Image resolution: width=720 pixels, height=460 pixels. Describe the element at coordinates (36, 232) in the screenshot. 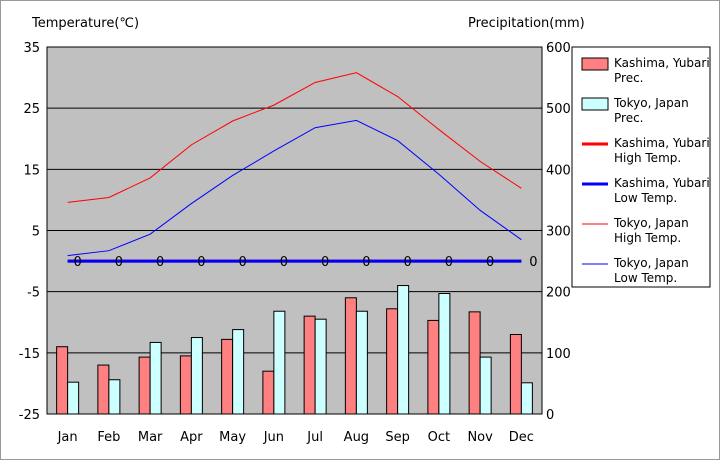

I see `left-tick-label: 5` at that location.